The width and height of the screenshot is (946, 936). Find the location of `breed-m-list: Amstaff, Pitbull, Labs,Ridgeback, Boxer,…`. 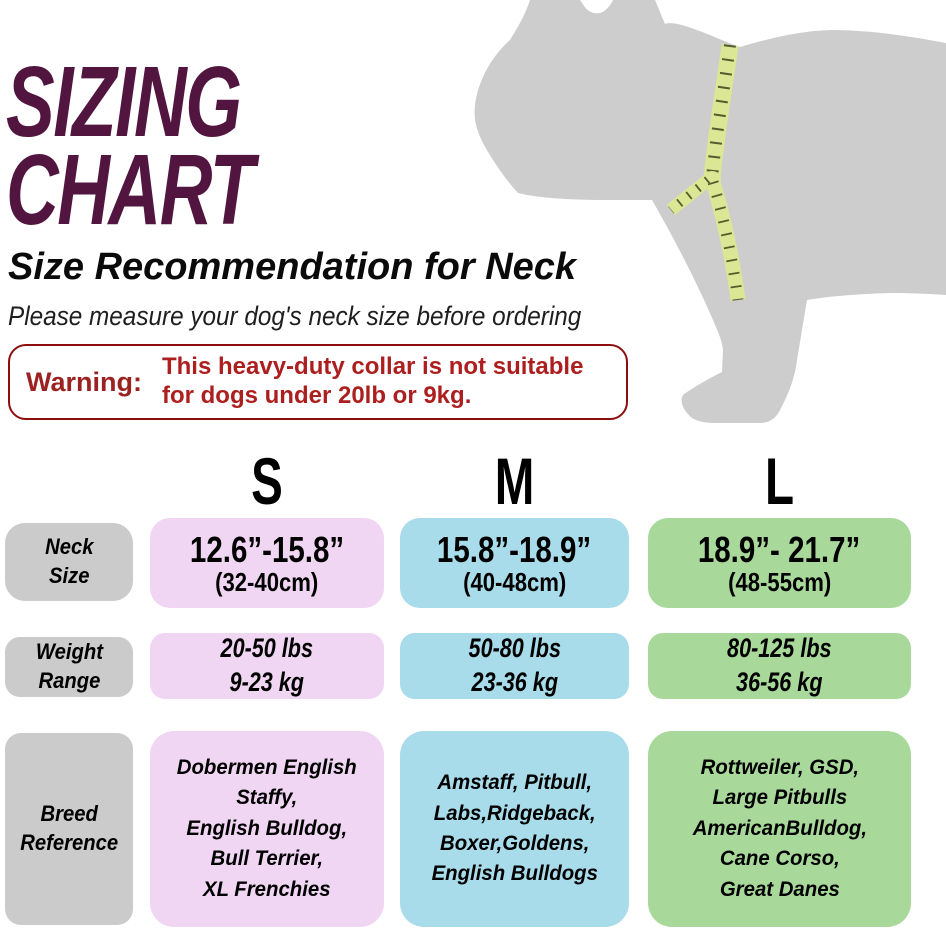

breed-m-list: Amstaff, Pitbull, Labs,Ridgeback, Boxer,… is located at coordinates (514, 828).